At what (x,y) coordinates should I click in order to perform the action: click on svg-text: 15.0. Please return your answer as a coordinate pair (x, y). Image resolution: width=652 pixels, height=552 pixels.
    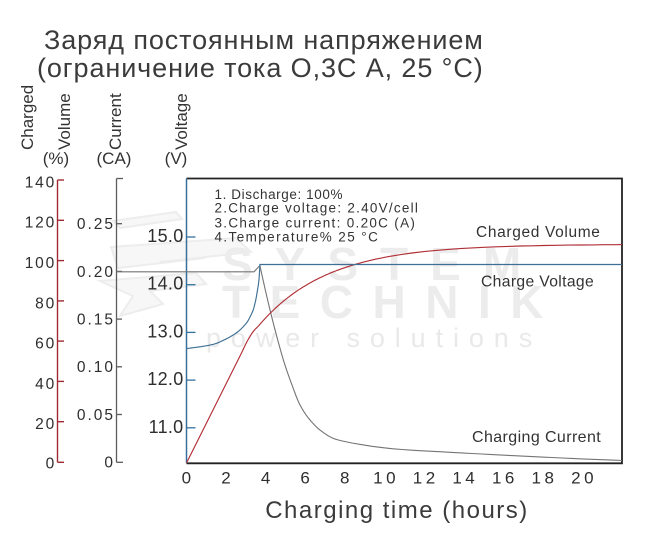
    Looking at the image, I should click on (165, 236).